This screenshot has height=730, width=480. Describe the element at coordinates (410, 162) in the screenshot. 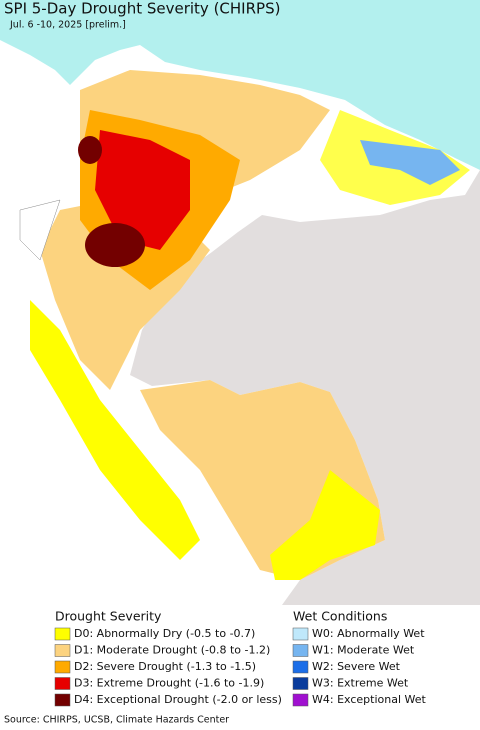

I see `wet-area` at that location.